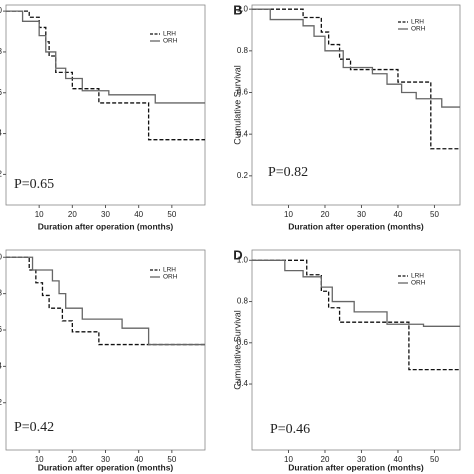  Describe the element at coordinates (34, 184) in the screenshot. I see `p-value: P=0.65` at that location.